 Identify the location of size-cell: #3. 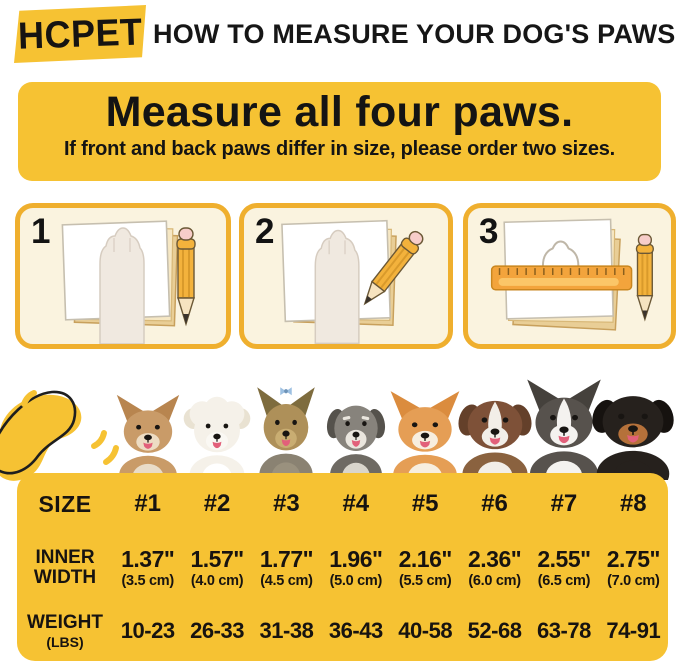
(286, 503).